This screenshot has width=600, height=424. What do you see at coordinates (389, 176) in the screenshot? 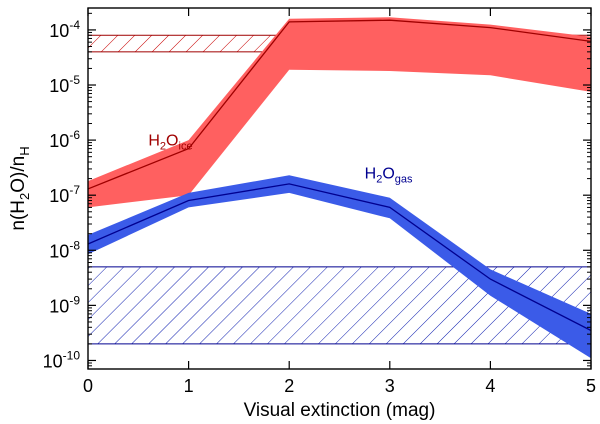
I see `series-label-1: H2Ogas` at bounding box center [389, 176].